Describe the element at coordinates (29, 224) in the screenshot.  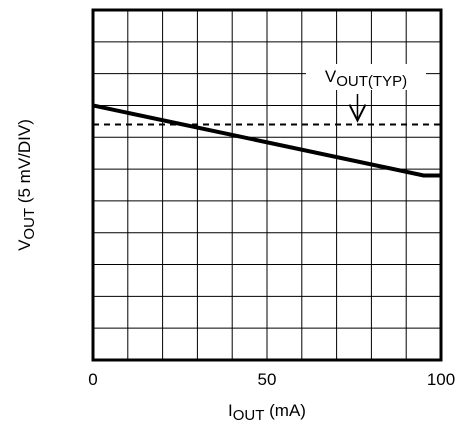
I see `y-axis-label-sub: OUT` at that location.